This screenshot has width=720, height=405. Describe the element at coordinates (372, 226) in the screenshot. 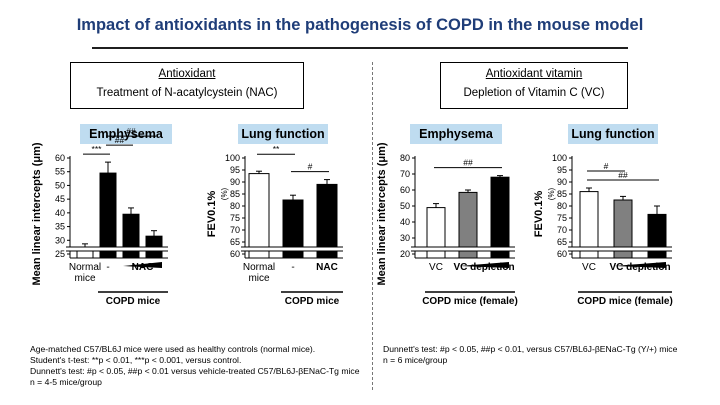

I see `section-divider` at that location.